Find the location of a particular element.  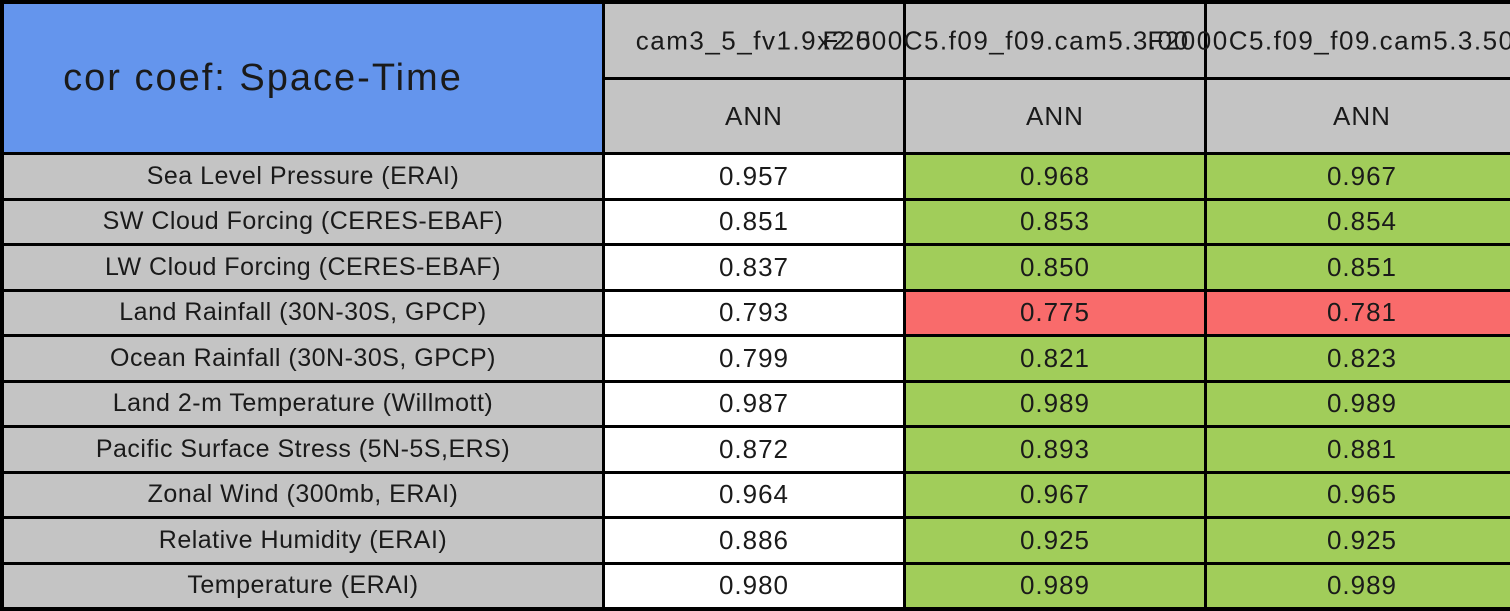

value: 0.872 is located at coordinates (754, 448).